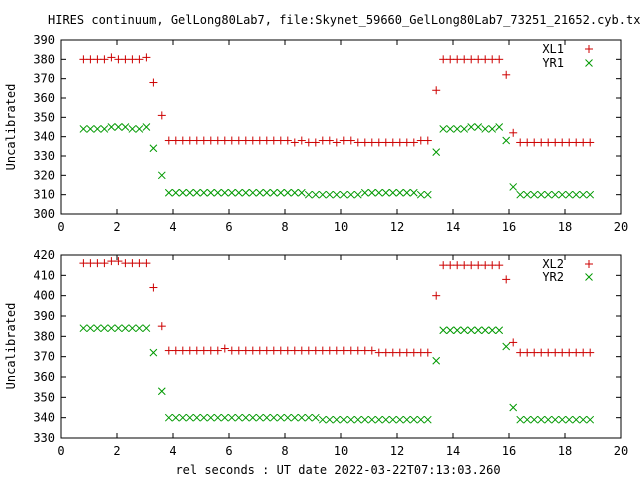 Image resolution: width=640 pixels, height=480 pixels. What do you see at coordinates (116, 227) in the screenshot?
I see `x-tick-label-top-1: 2` at bounding box center [116, 227].